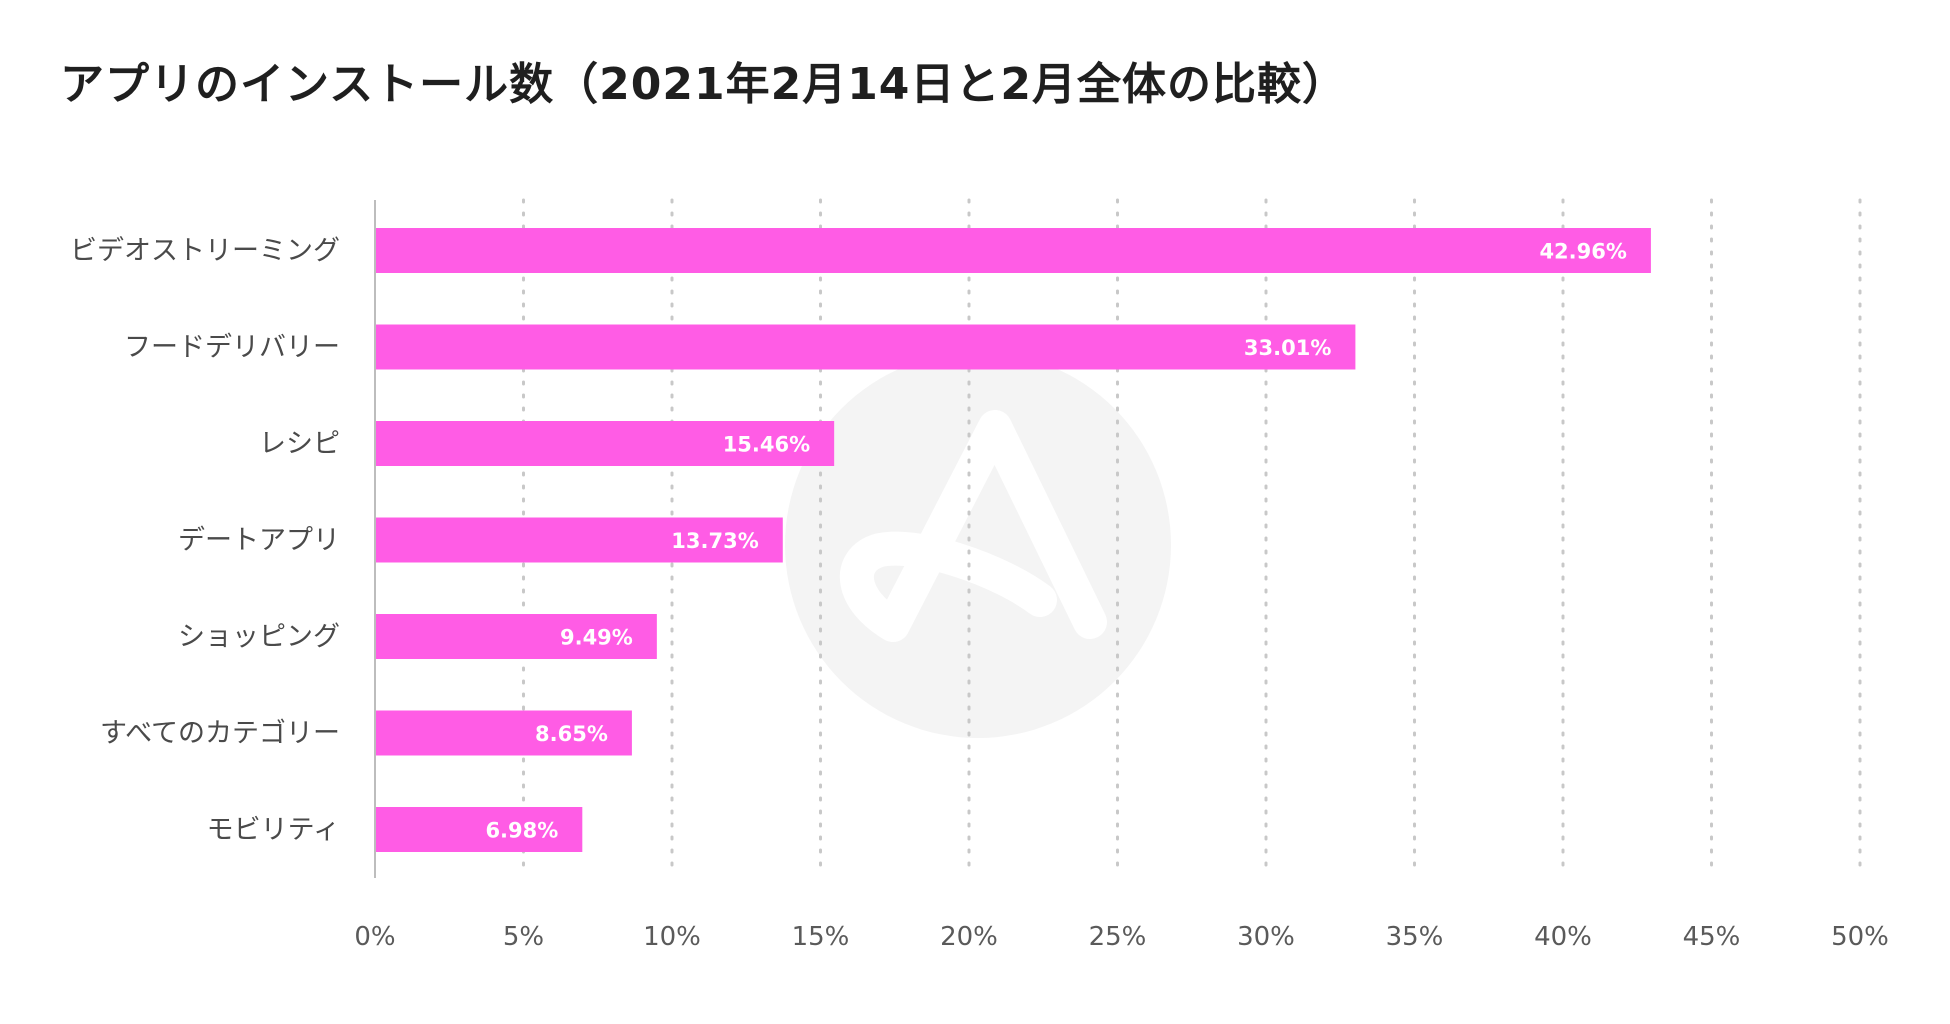  I want to click on x-tick-label: 40%, so click(1563, 937).